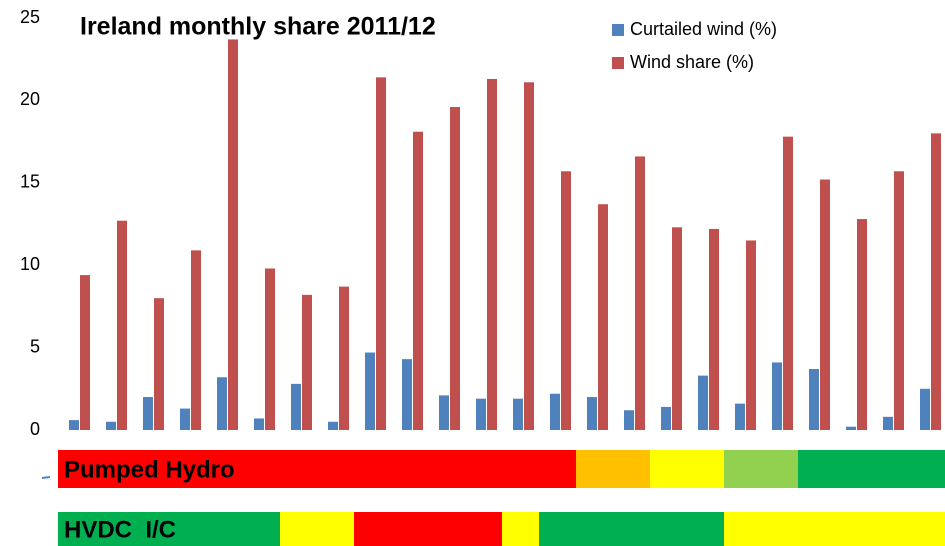 The height and width of the screenshot is (546, 945). I want to click on legend-label: Curtailed wind (%), so click(703, 29).